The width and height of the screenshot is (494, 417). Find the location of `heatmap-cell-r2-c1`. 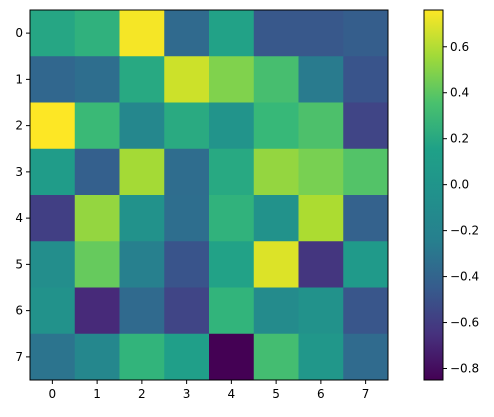

heatmap-cell-r2-c1 is located at coordinates (97, 126).